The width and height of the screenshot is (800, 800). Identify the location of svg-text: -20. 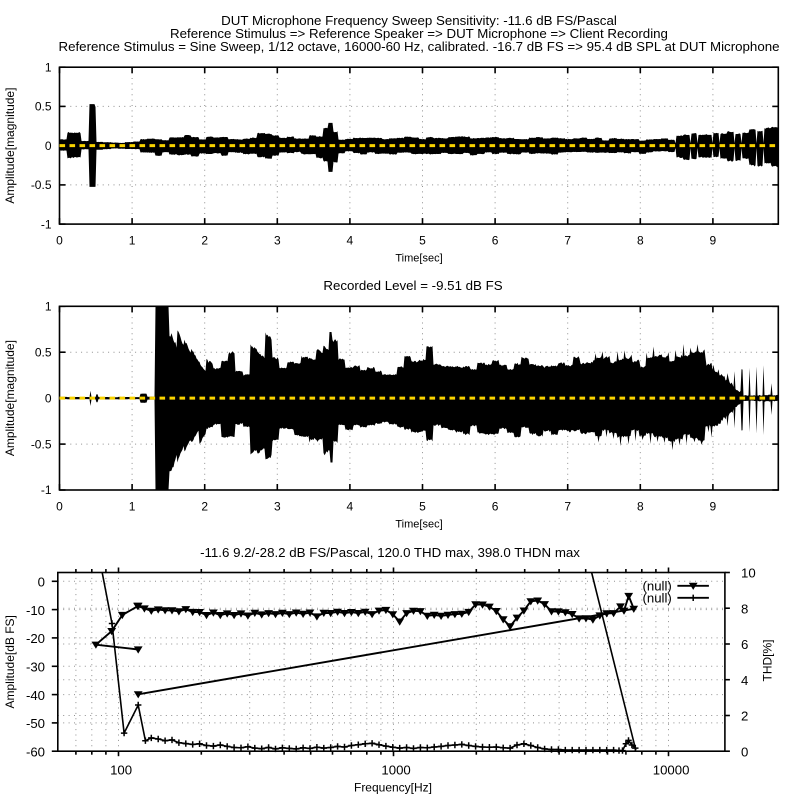
(35, 638).